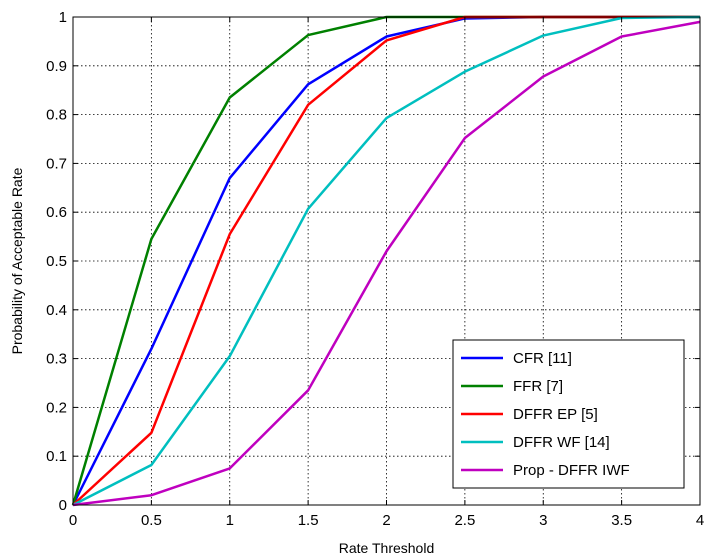 The image size is (705, 557). What do you see at coordinates (571, 470) in the screenshot?
I see `legend-label: Prop - DFFR IWF` at bounding box center [571, 470].